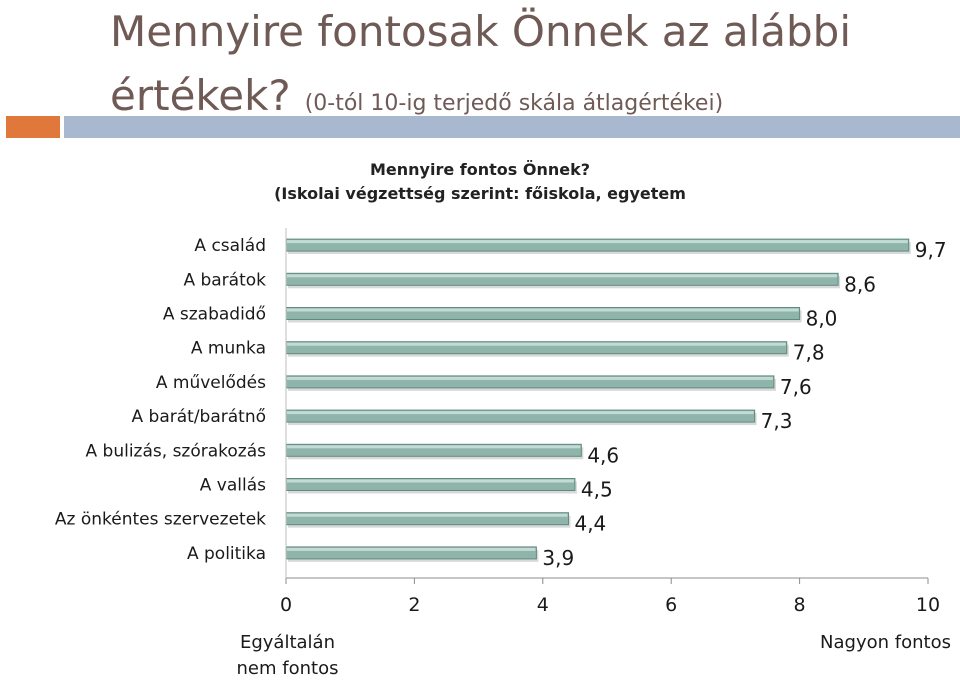 The height and width of the screenshot is (682, 960). I want to click on value-label: 4,6, so click(603, 455).